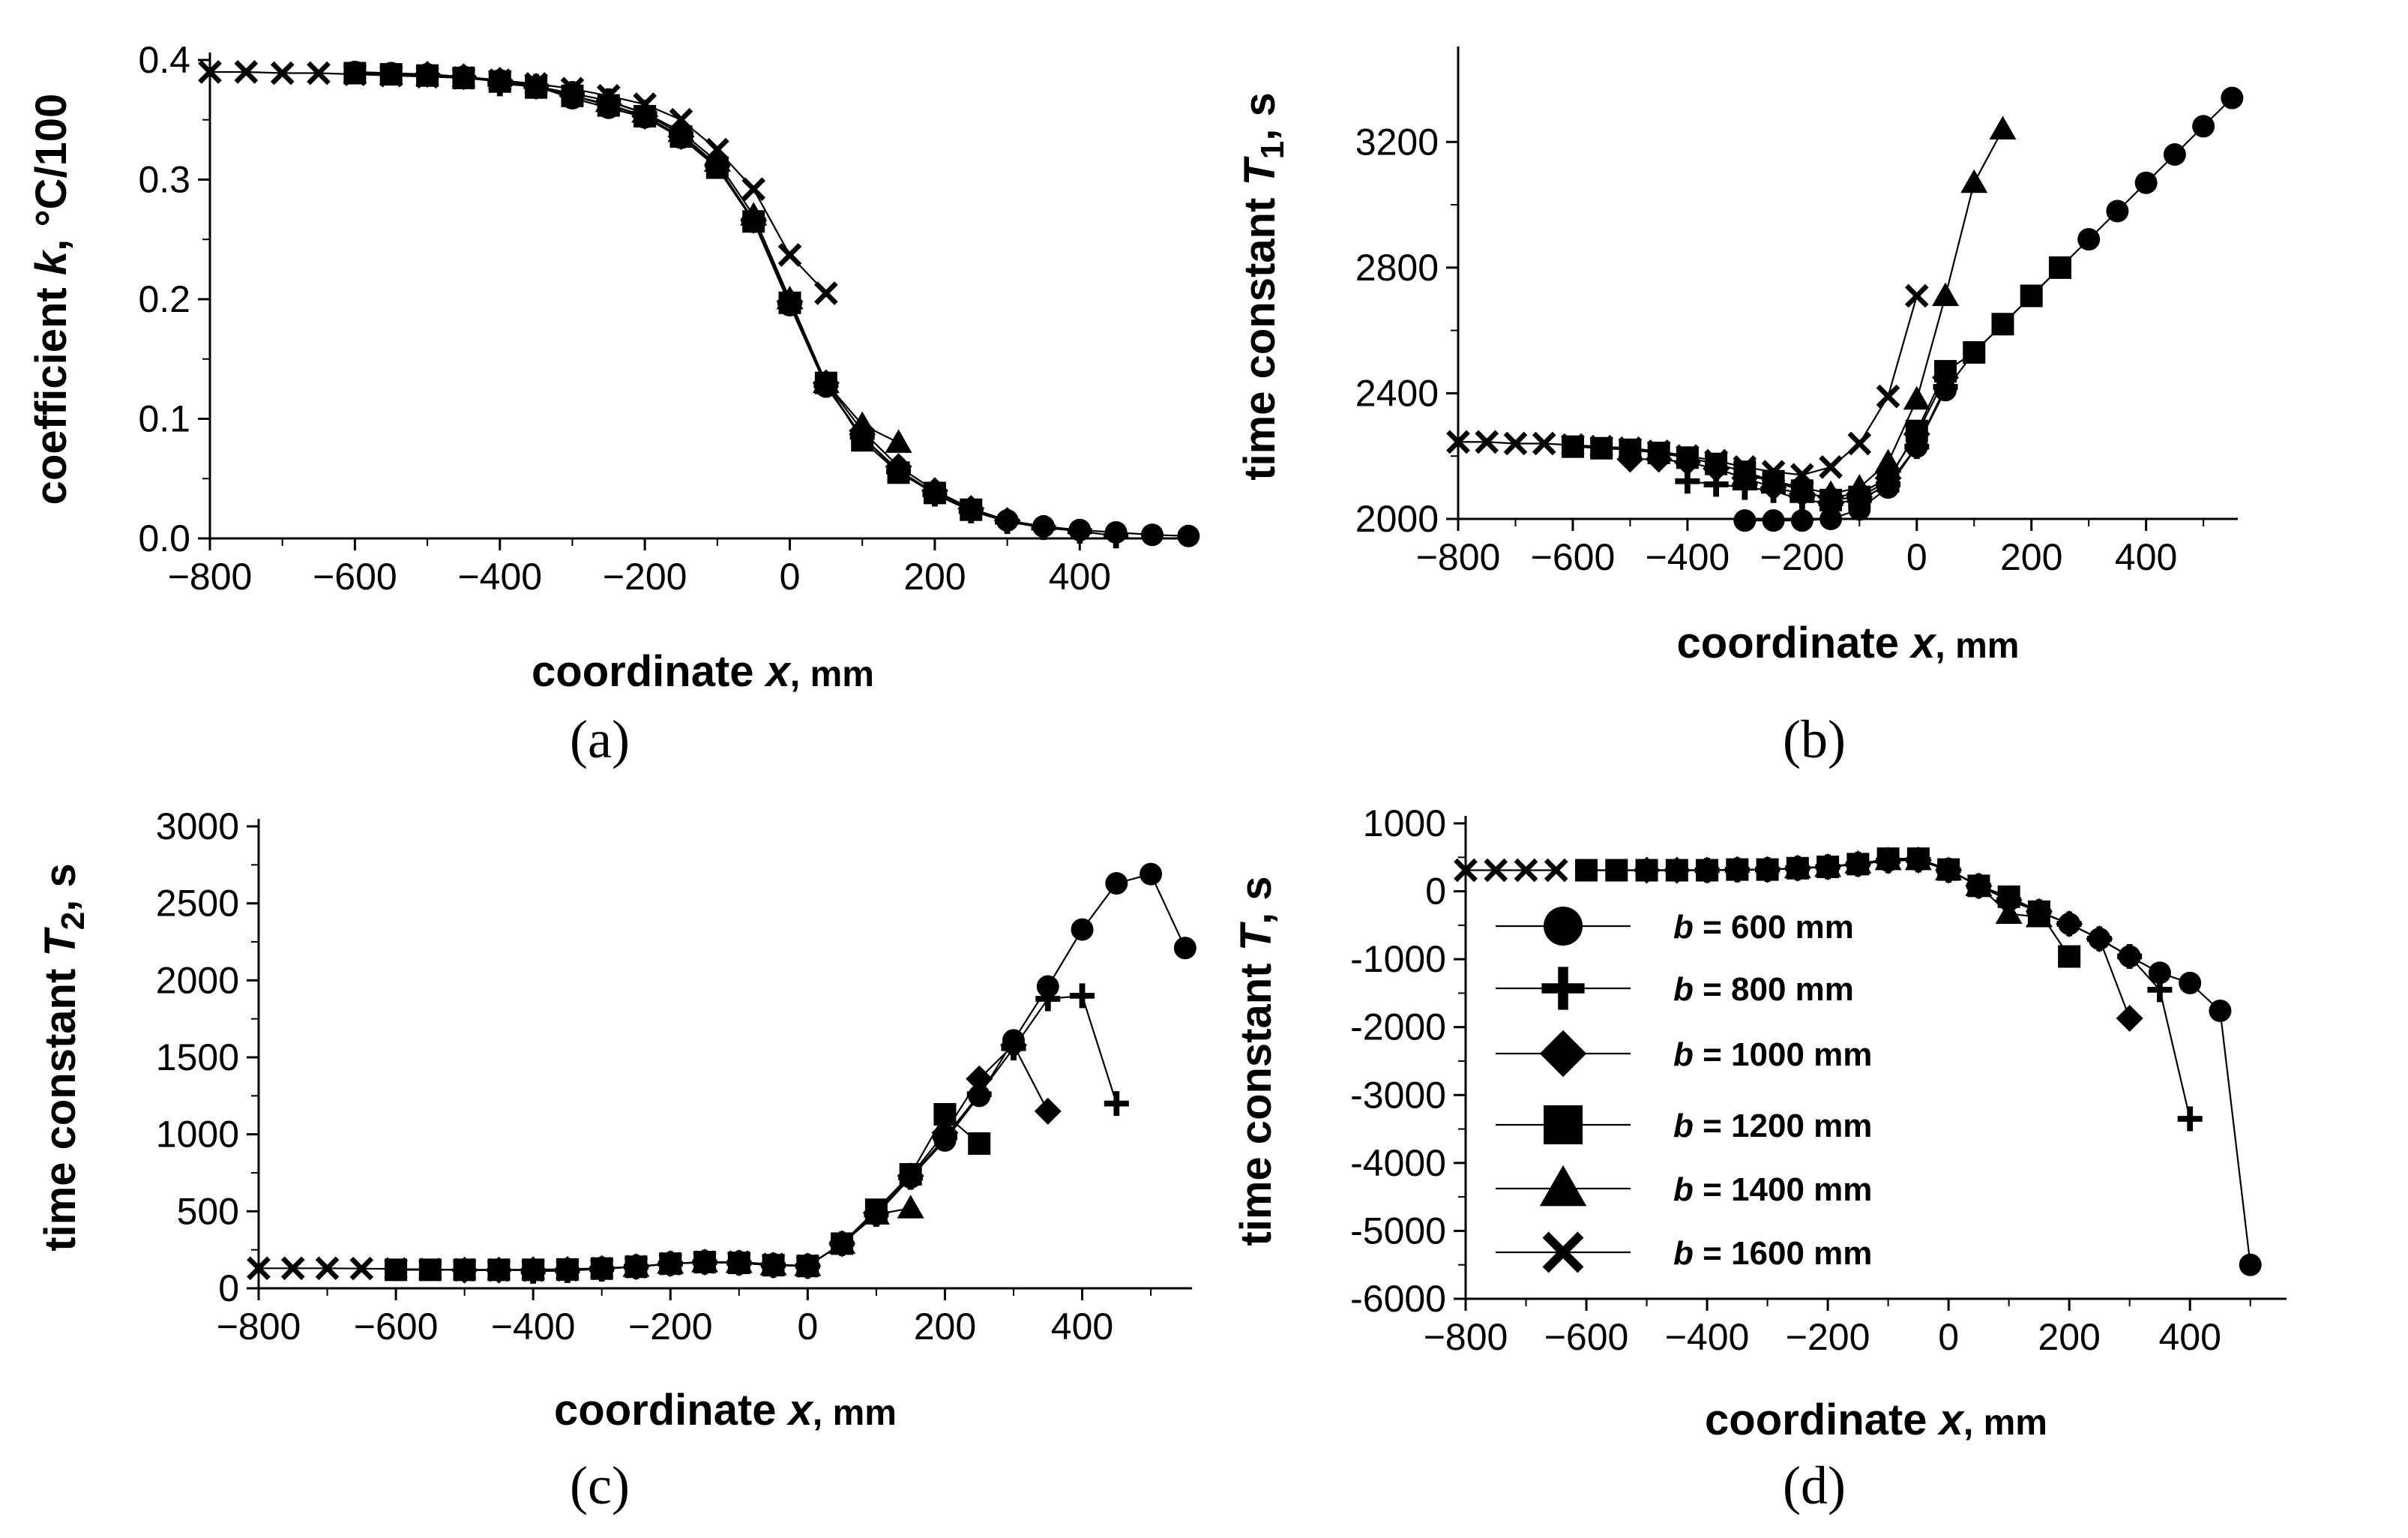 The height and width of the screenshot is (1538, 2408). What do you see at coordinates (688, 1192) in the screenshot?
I see `series-square` at bounding box center [688, 1192].